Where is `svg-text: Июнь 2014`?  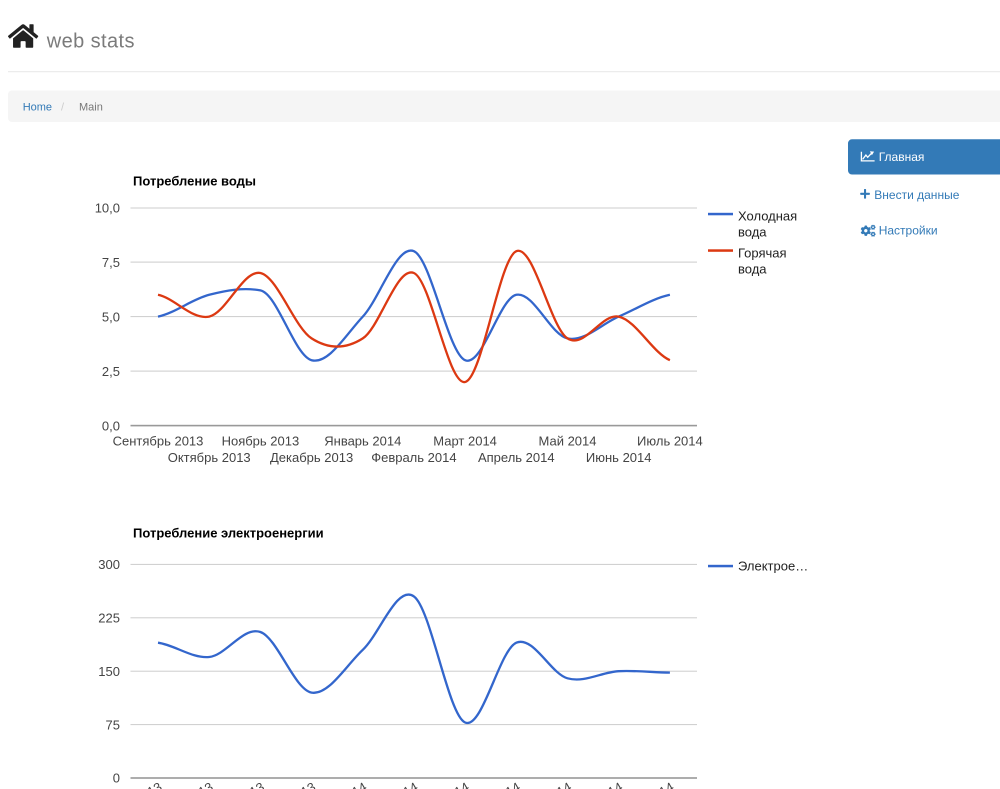
svg-text: Июнь 2014 is located at coordinates (619, 457).